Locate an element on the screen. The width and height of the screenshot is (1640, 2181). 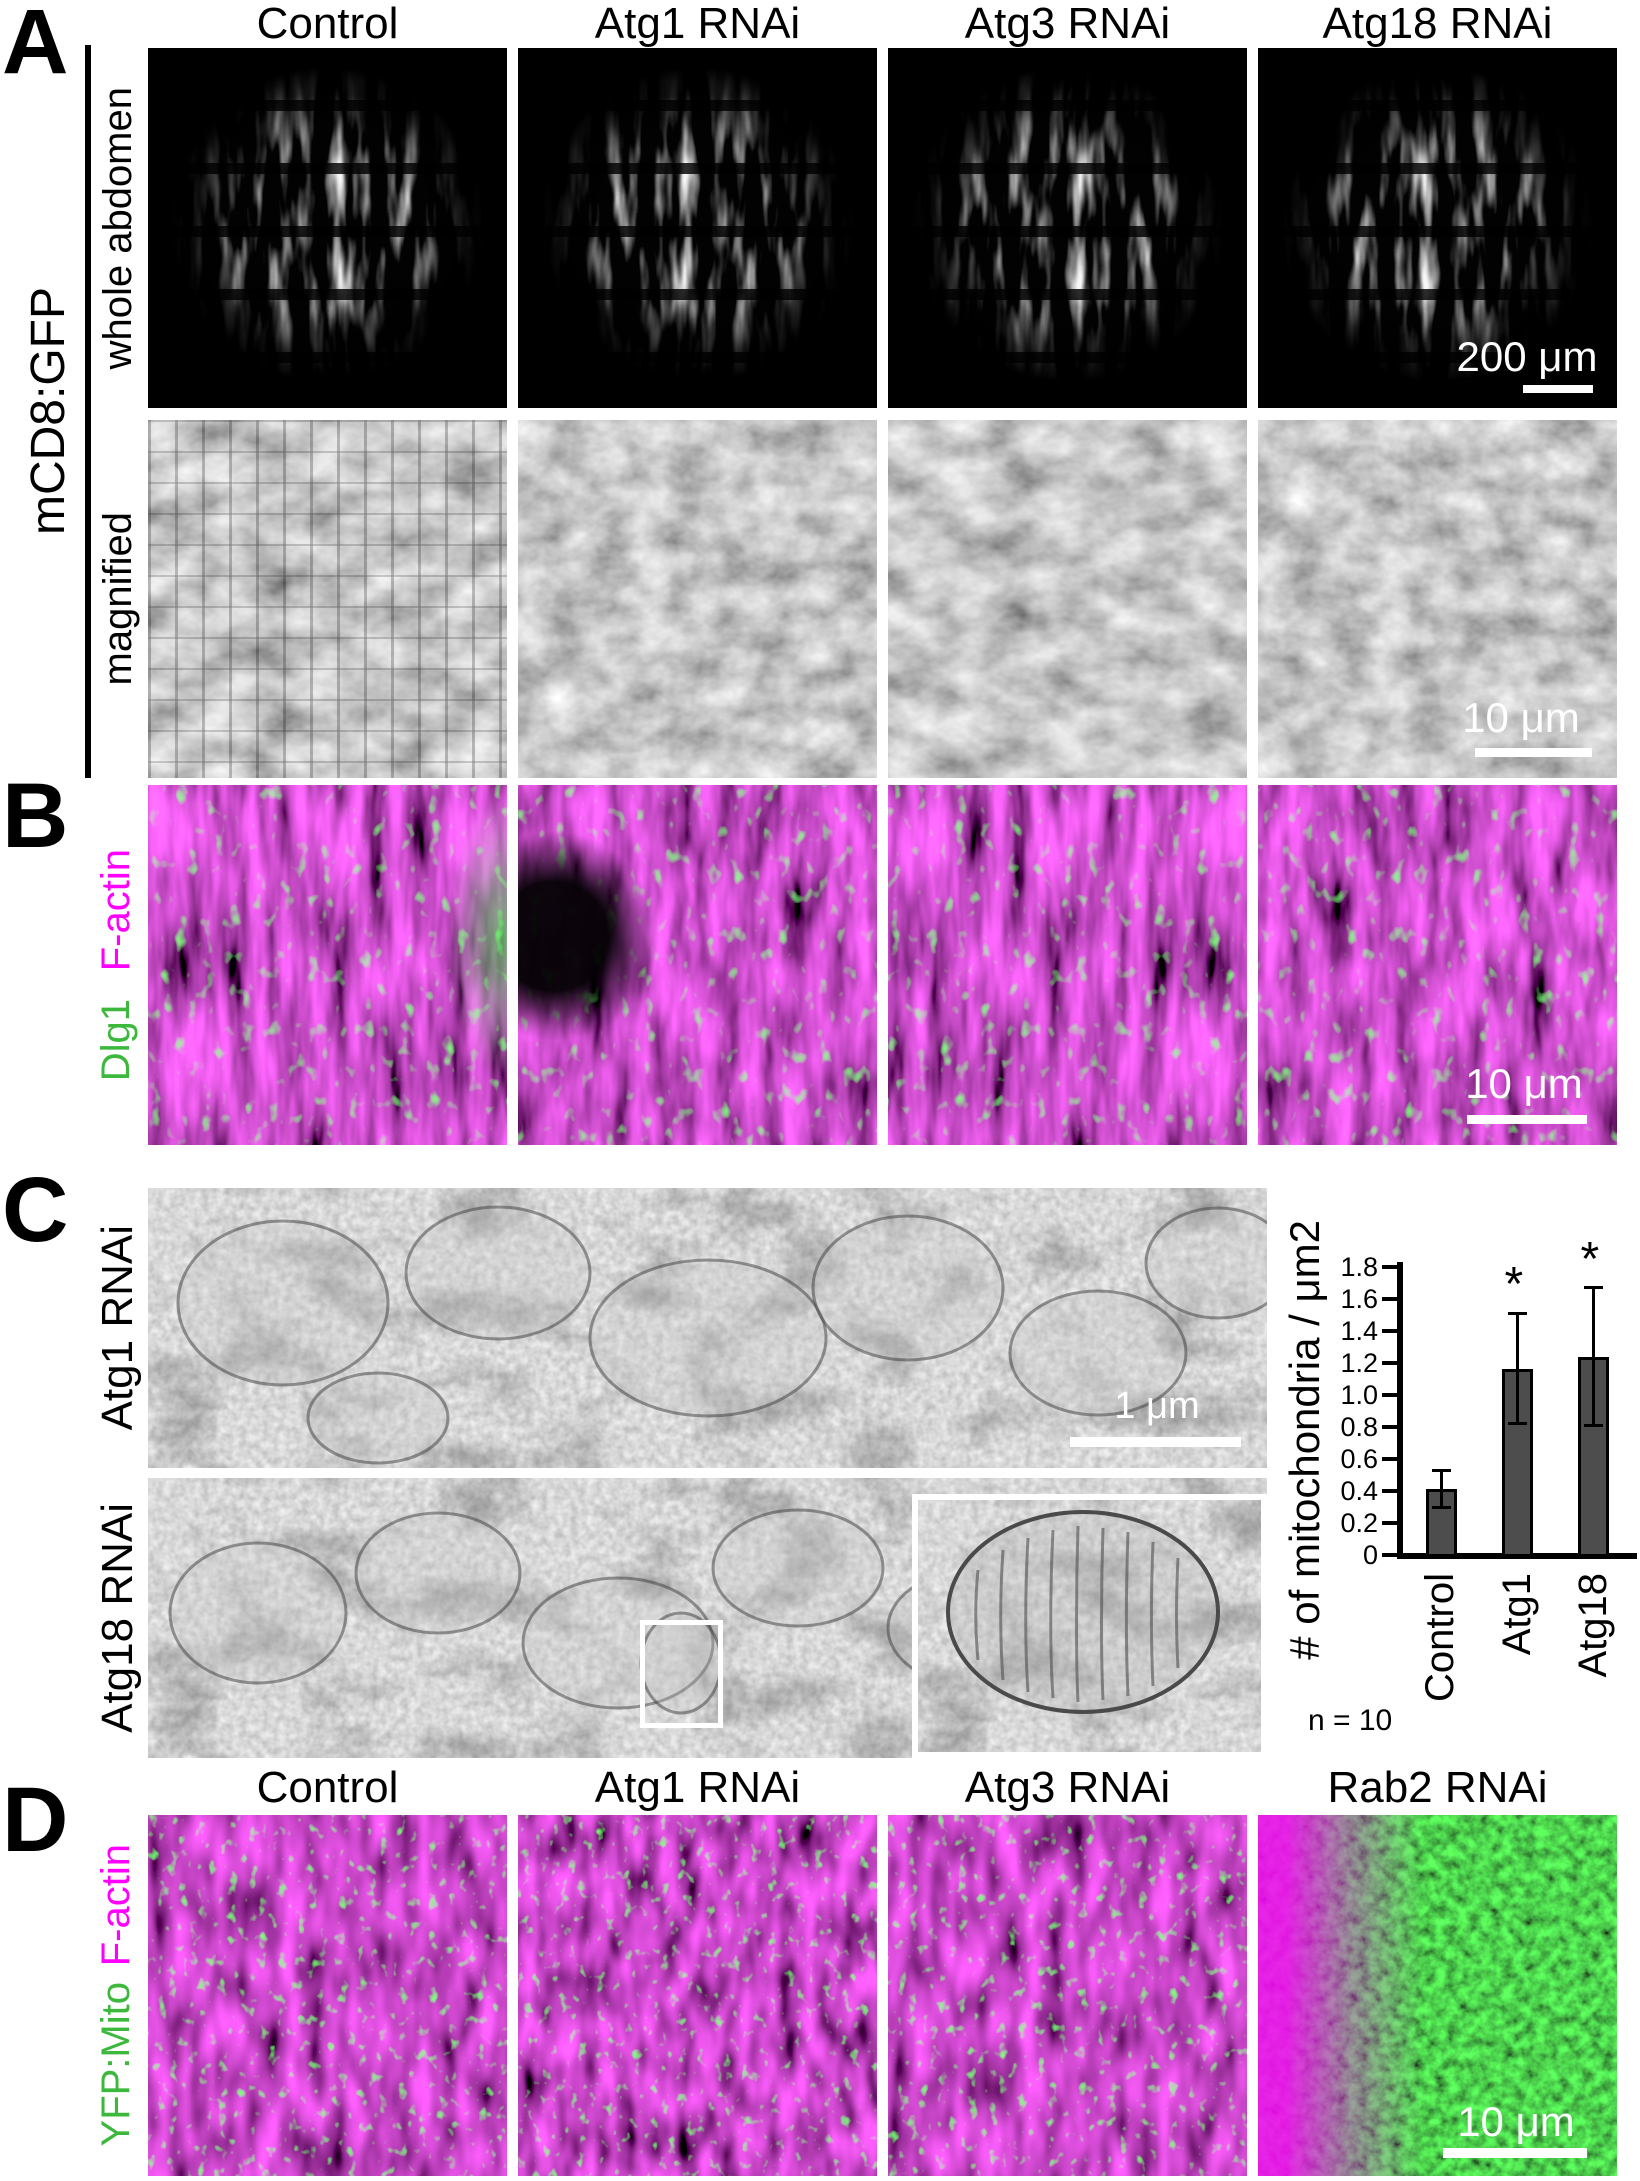
panel-c-row2-label-wrap: Atg18 RNAi is located at coordinates (118, 1618).